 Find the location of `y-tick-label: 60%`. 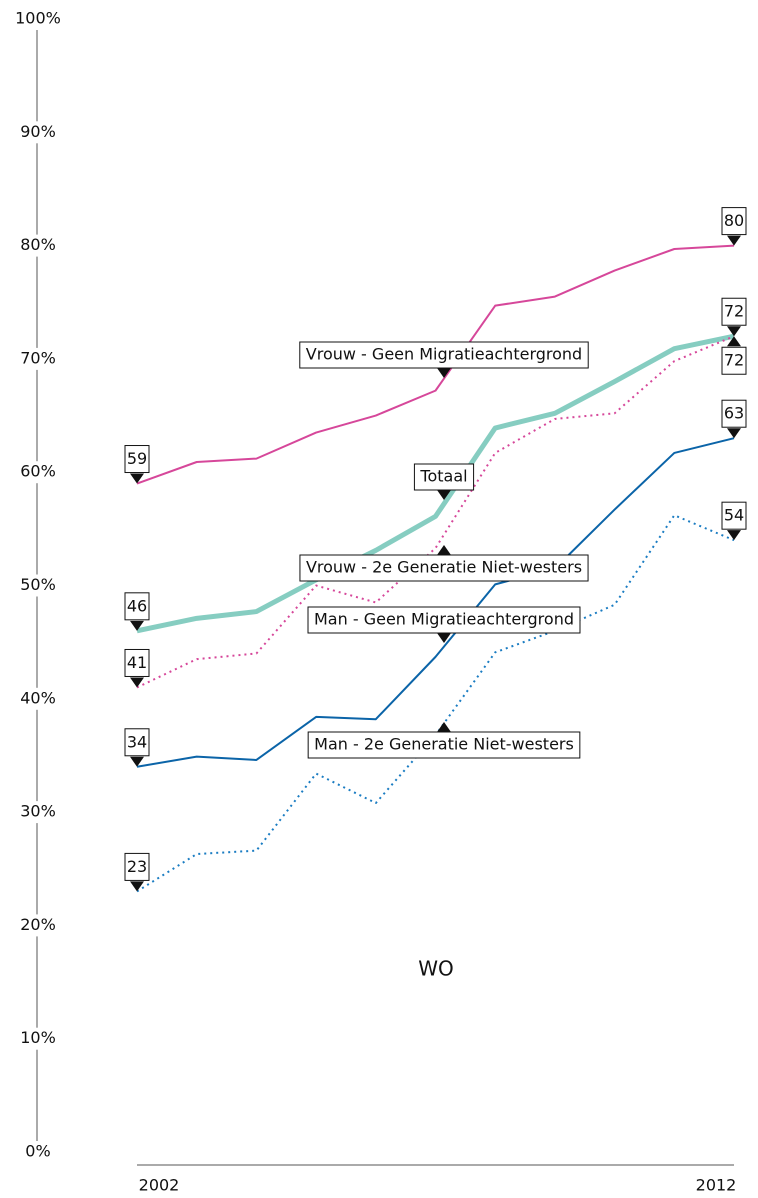

y-tick-label: 60% is located at coordinates (38, 471).